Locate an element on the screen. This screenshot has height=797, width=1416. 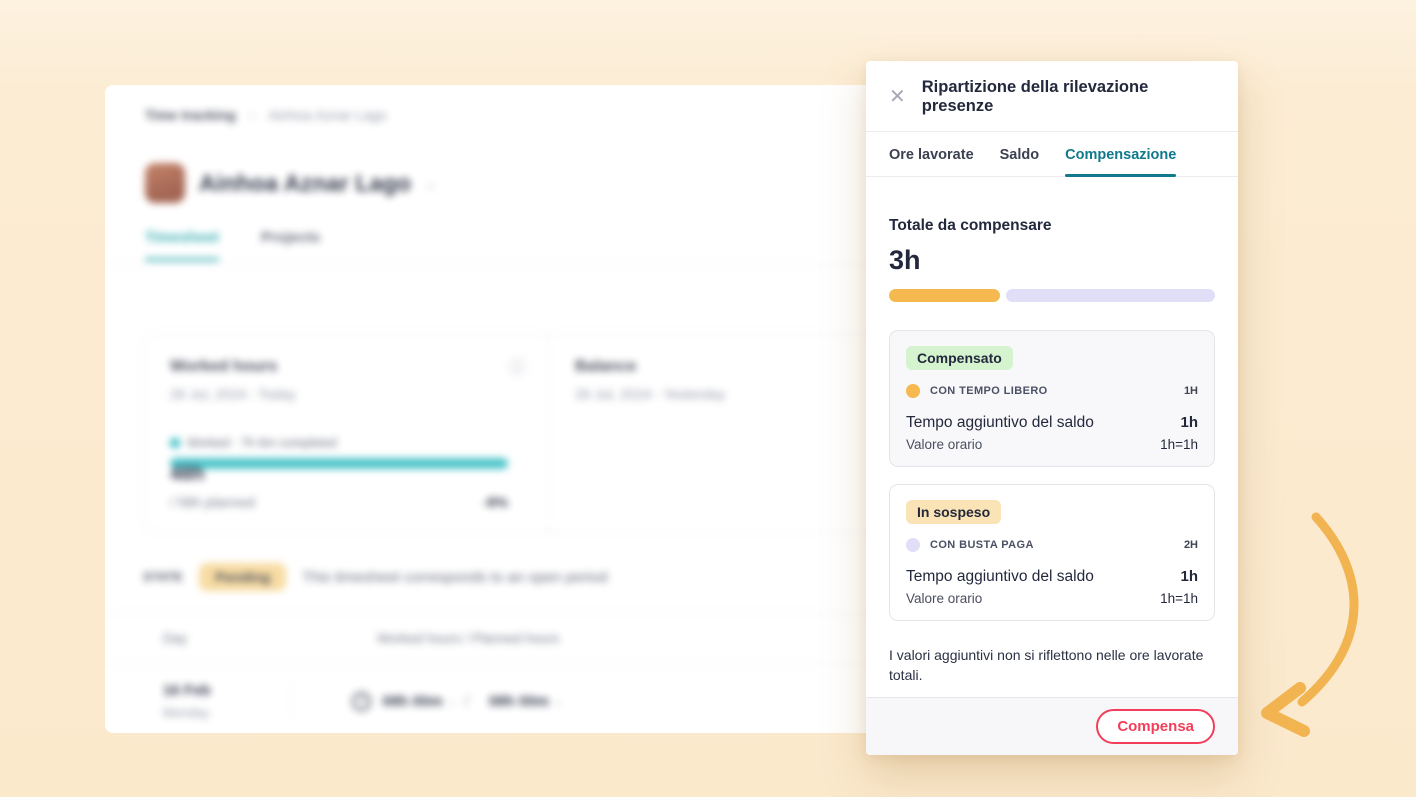
close-icon: ✕ is located at coordinates (897, 97).